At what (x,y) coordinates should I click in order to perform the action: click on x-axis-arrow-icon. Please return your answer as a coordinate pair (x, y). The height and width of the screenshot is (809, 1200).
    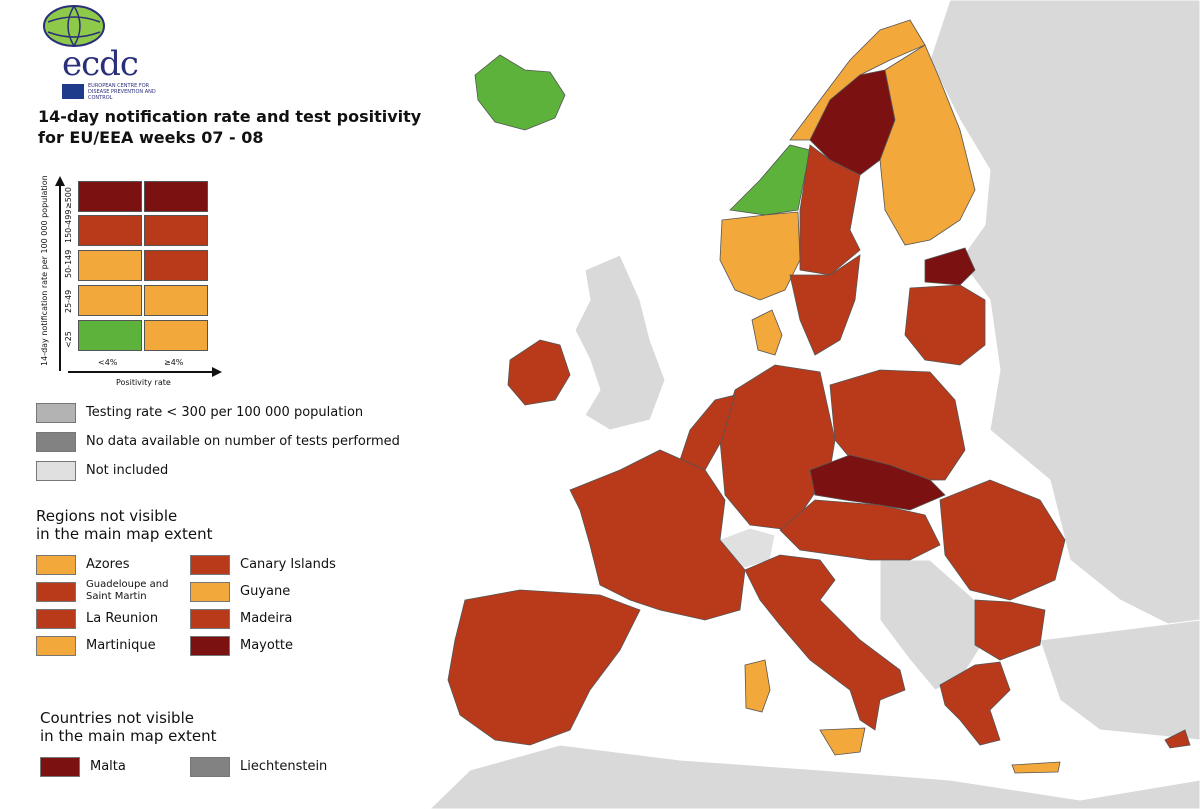
    Looking at the image, I should click on (145, 372).